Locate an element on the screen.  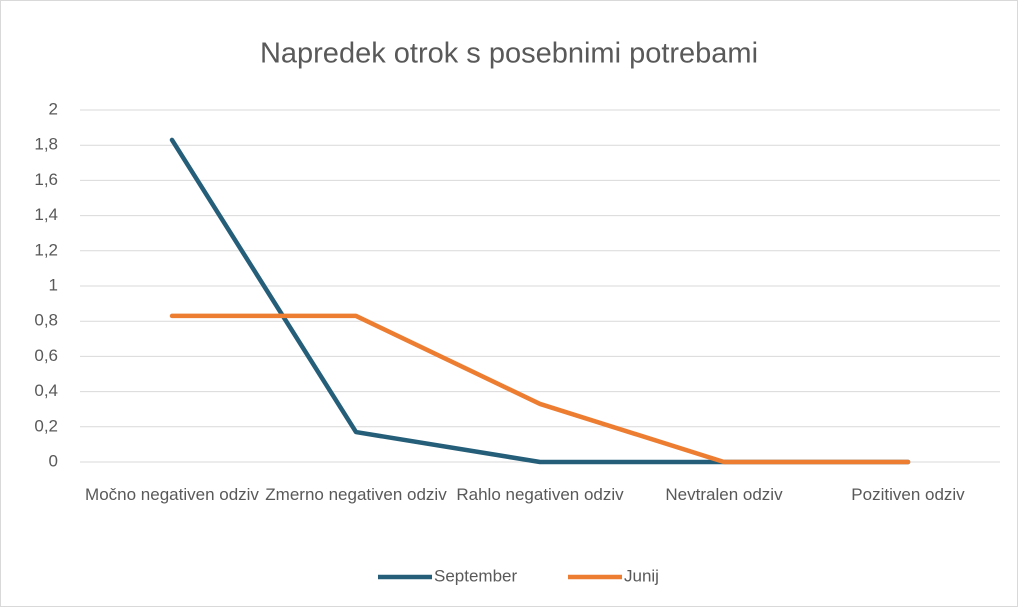
y-tick-label: 1,8 is located at coordinates (46, 144).